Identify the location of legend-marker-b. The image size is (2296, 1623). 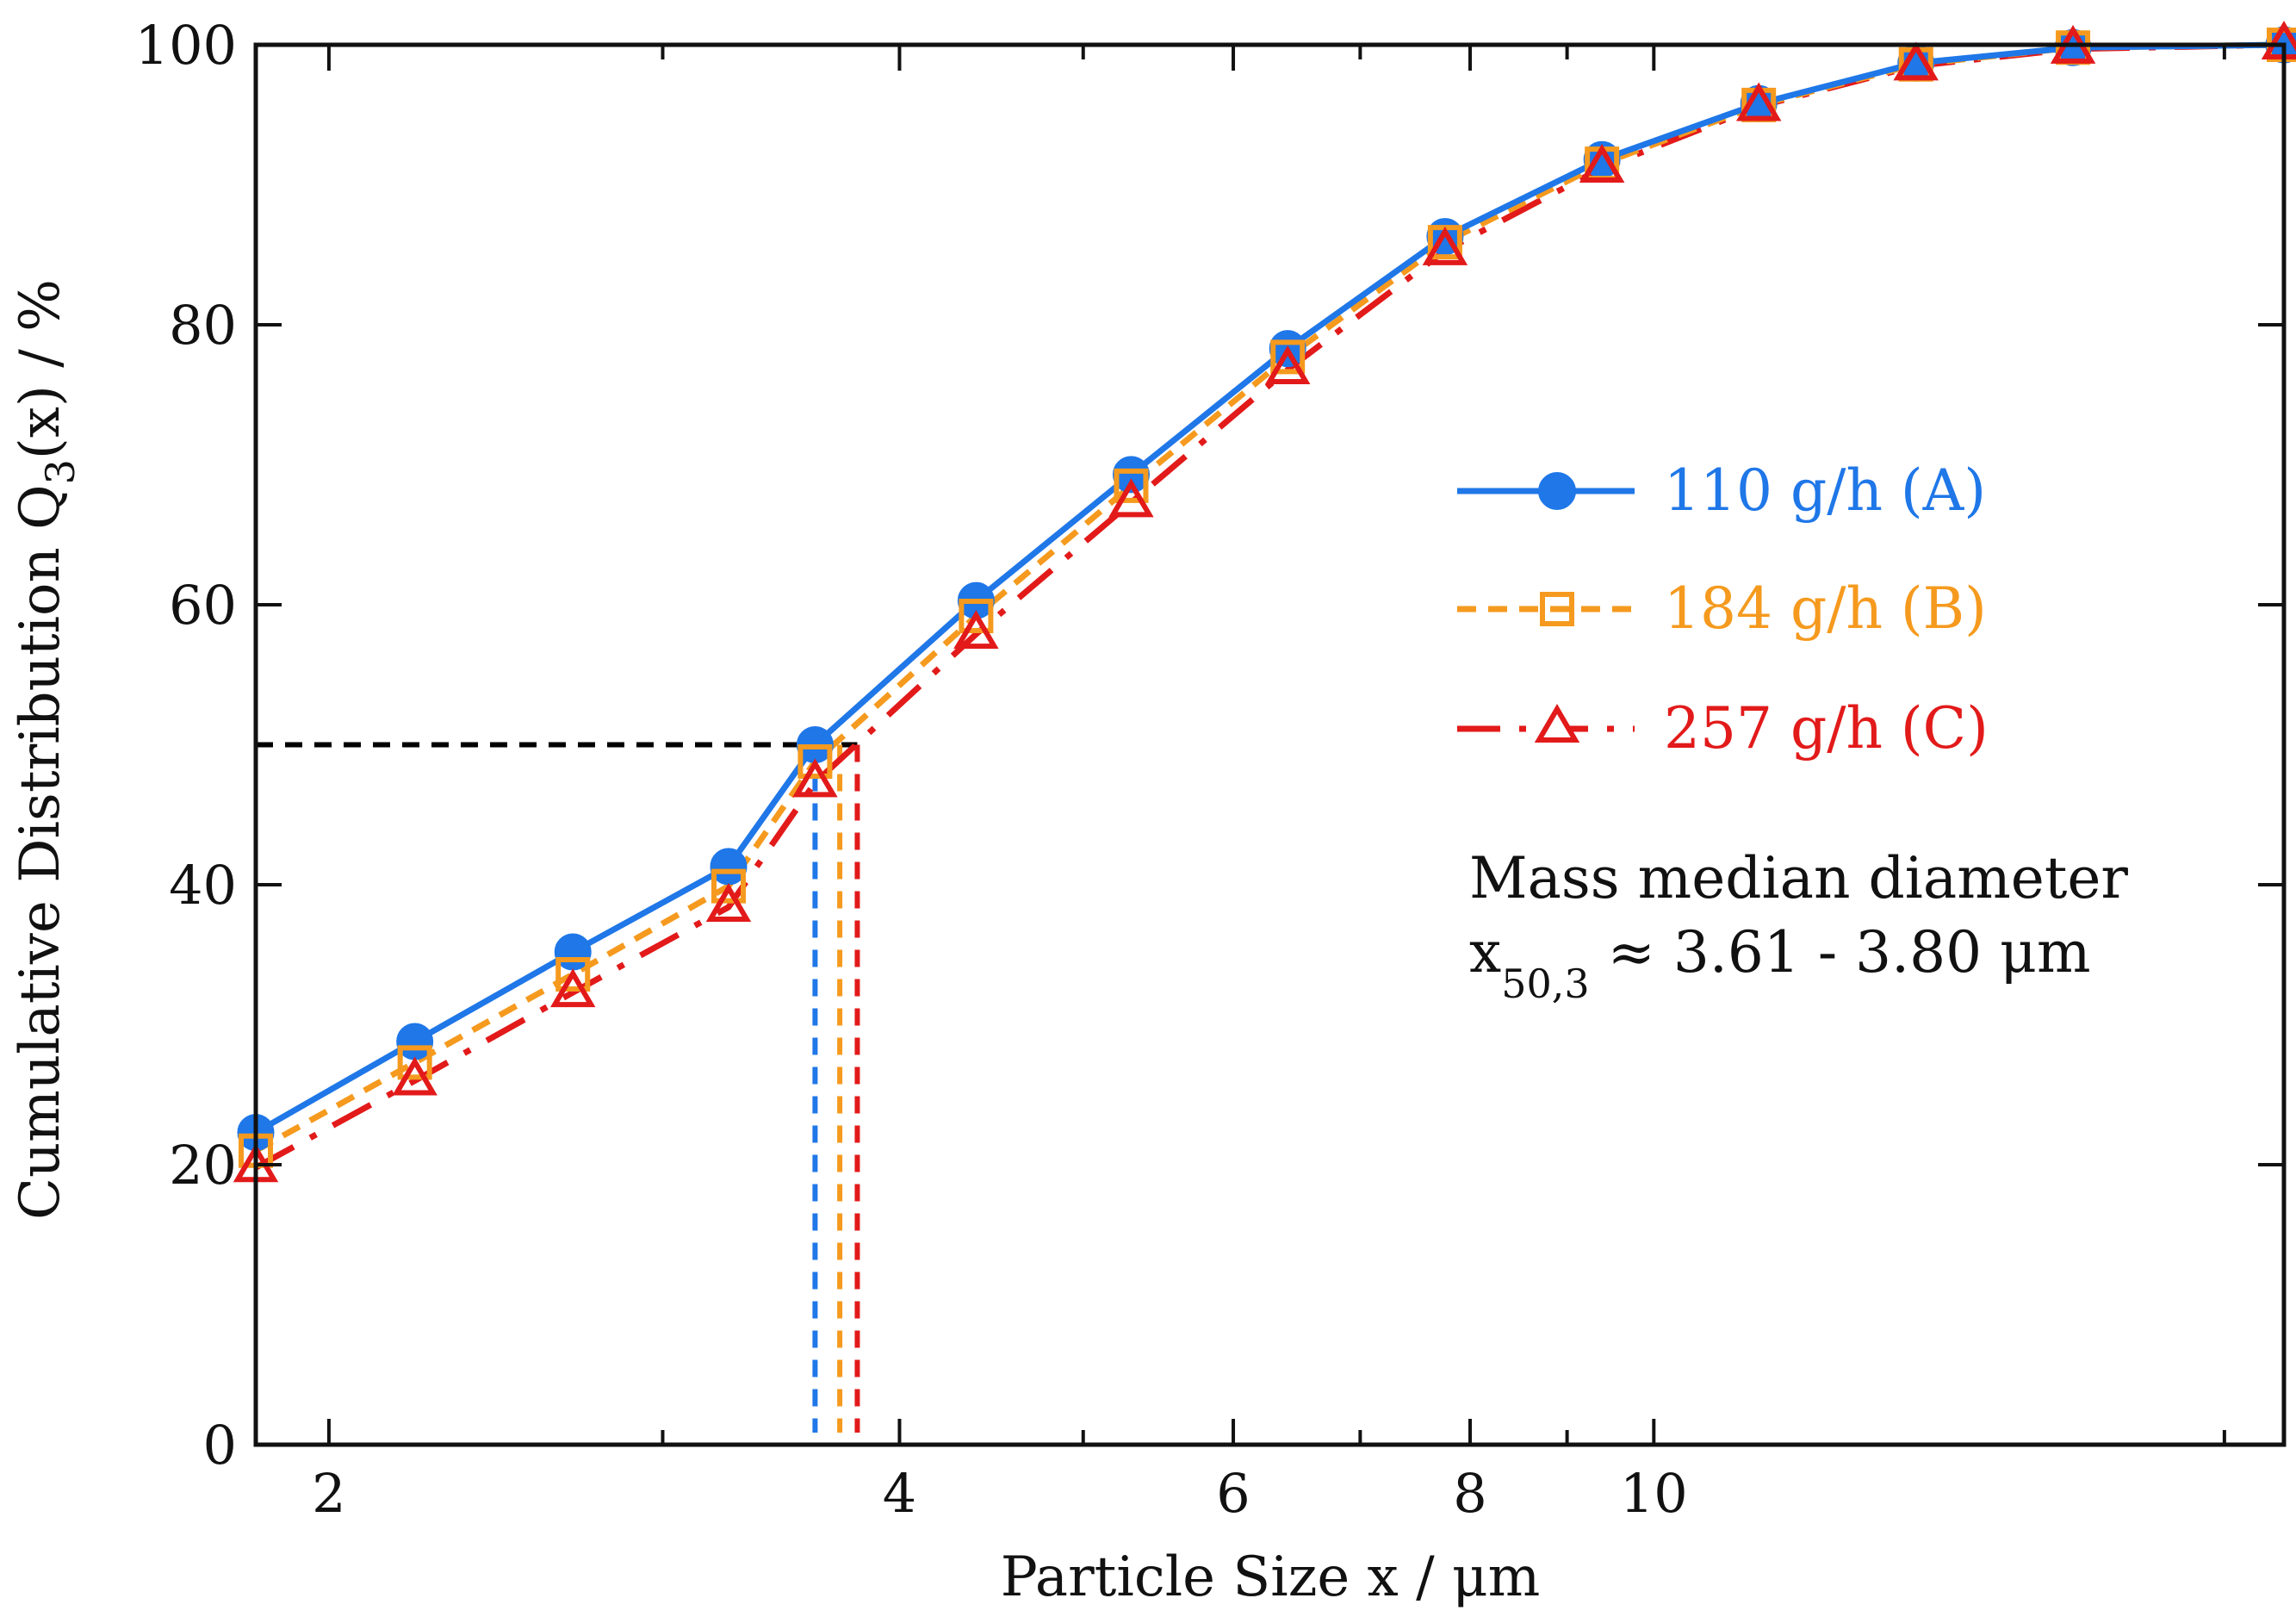
(1557, 609).